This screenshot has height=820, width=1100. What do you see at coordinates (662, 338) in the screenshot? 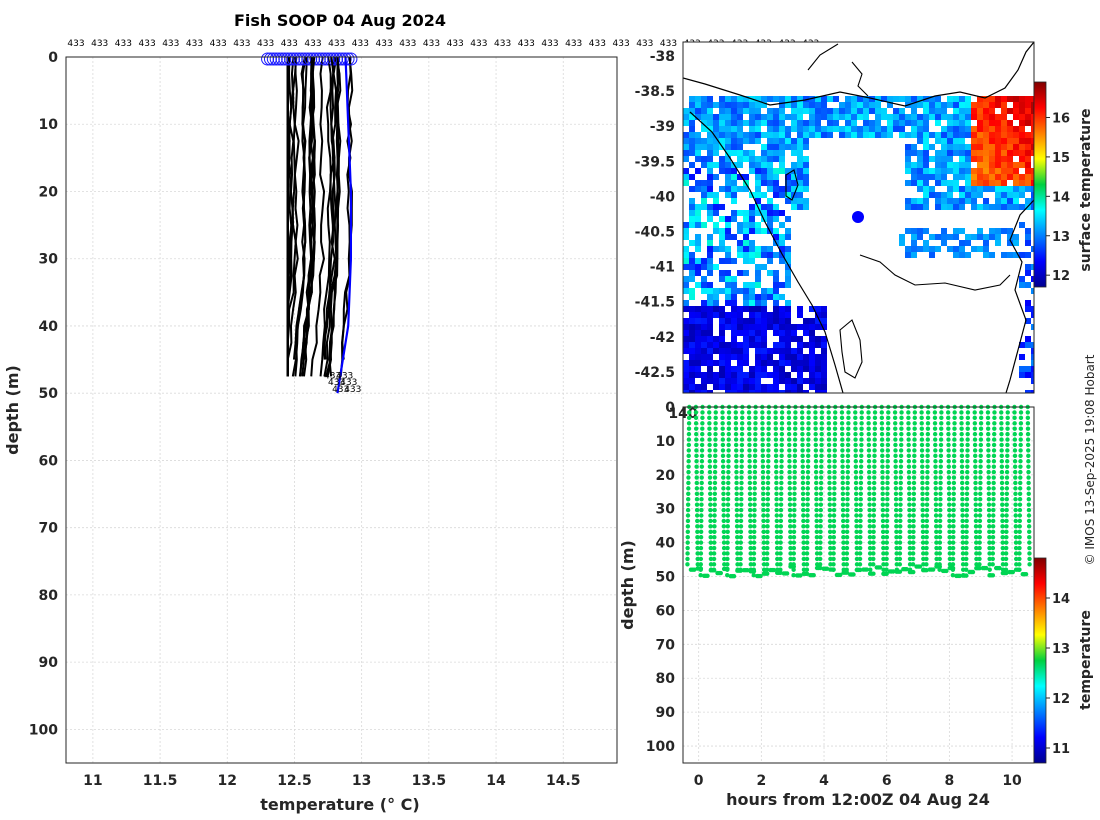
I see `map-lat-tick-label: -42` at bounding box center [662, 338].